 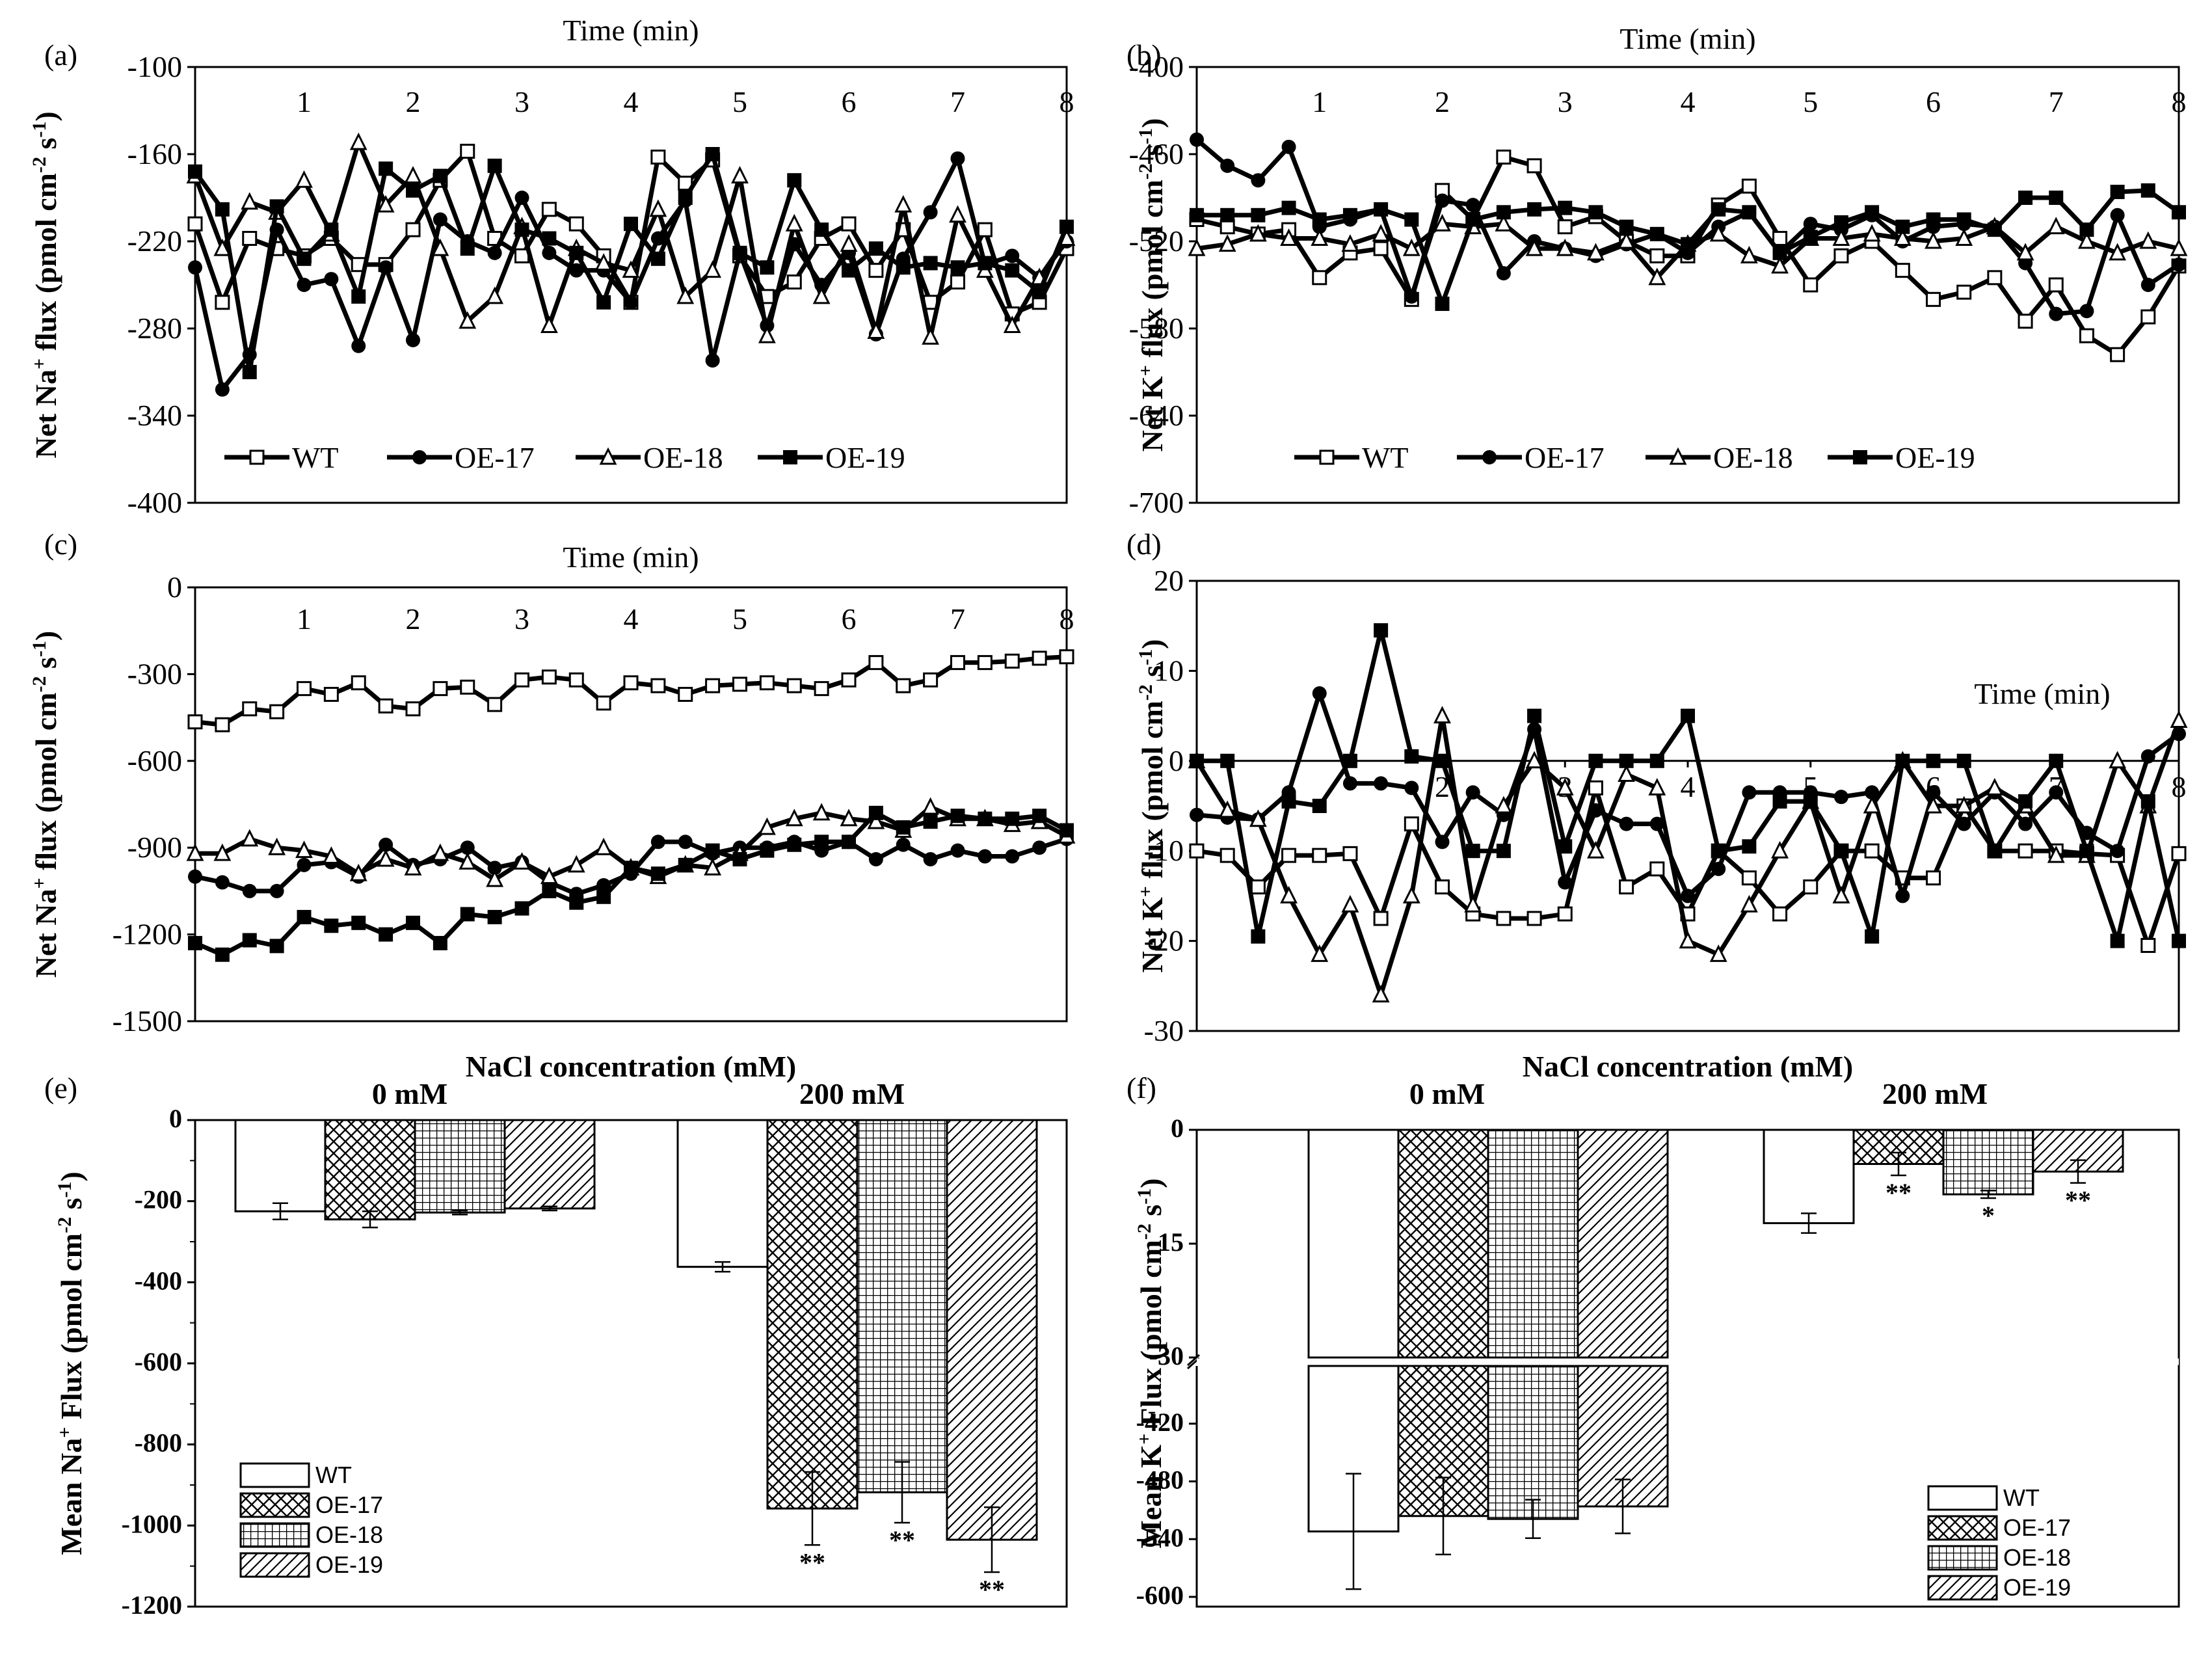 I want to click on chart-title: NaCl concentration (mM), so click(x=1688, y=1066).